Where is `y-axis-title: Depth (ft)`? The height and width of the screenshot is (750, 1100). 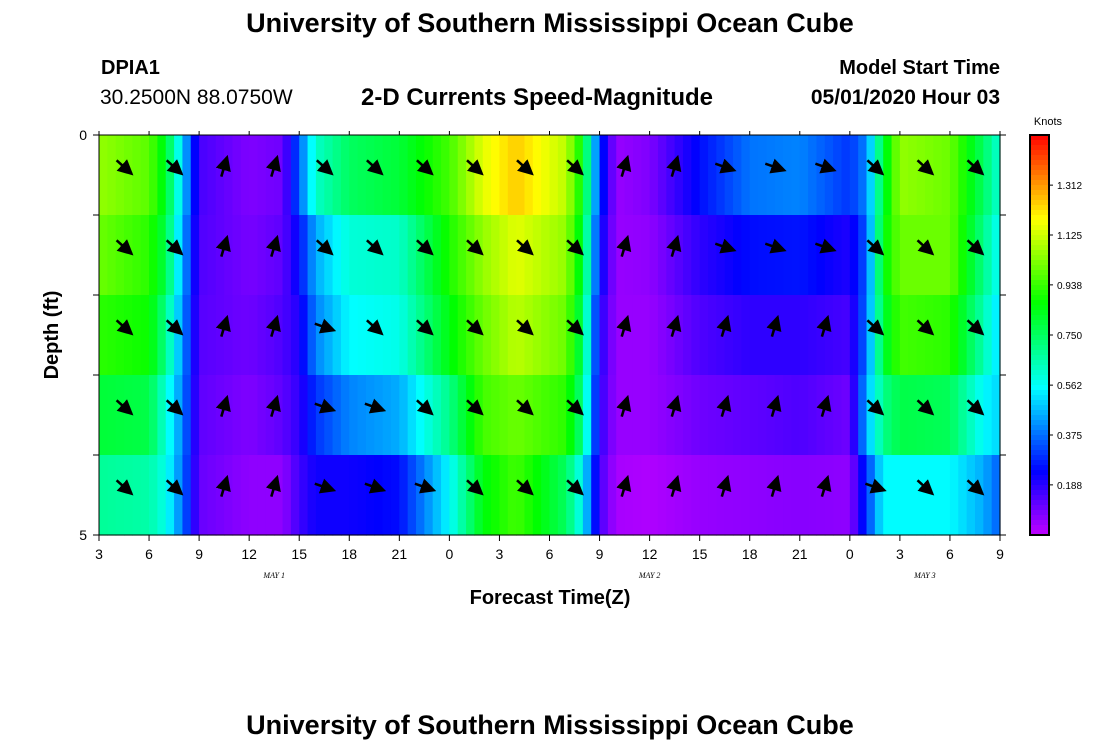 y-axis-title: Depth (ft) is located at coordinates (52, 335).